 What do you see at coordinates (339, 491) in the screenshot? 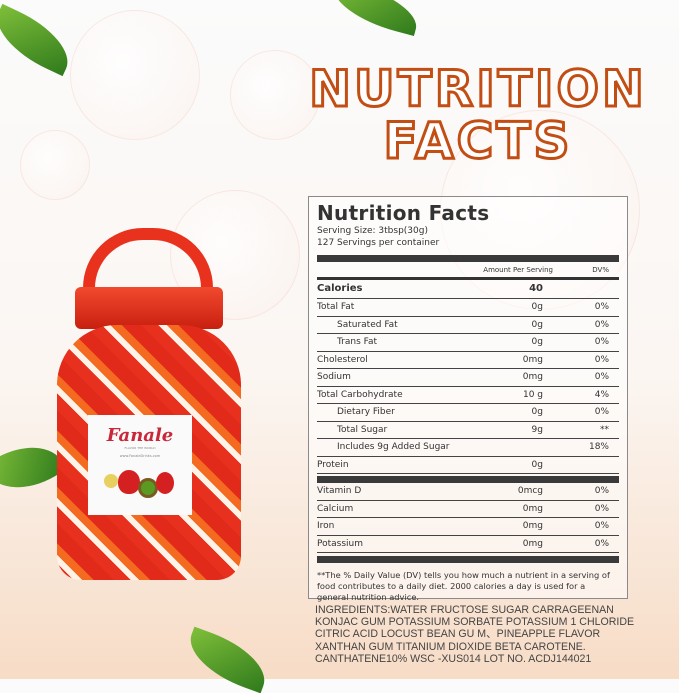
I see `mineral-name: Vitamin D` at bounding box center [339, 491].